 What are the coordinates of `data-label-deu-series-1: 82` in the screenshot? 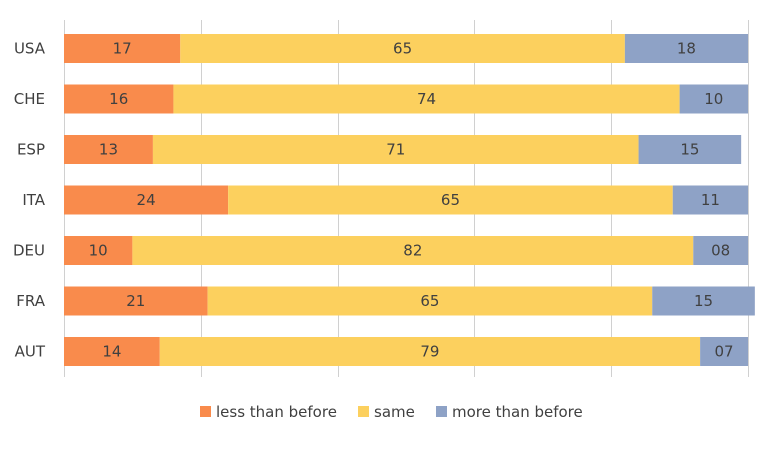 It's located at (412, 251).